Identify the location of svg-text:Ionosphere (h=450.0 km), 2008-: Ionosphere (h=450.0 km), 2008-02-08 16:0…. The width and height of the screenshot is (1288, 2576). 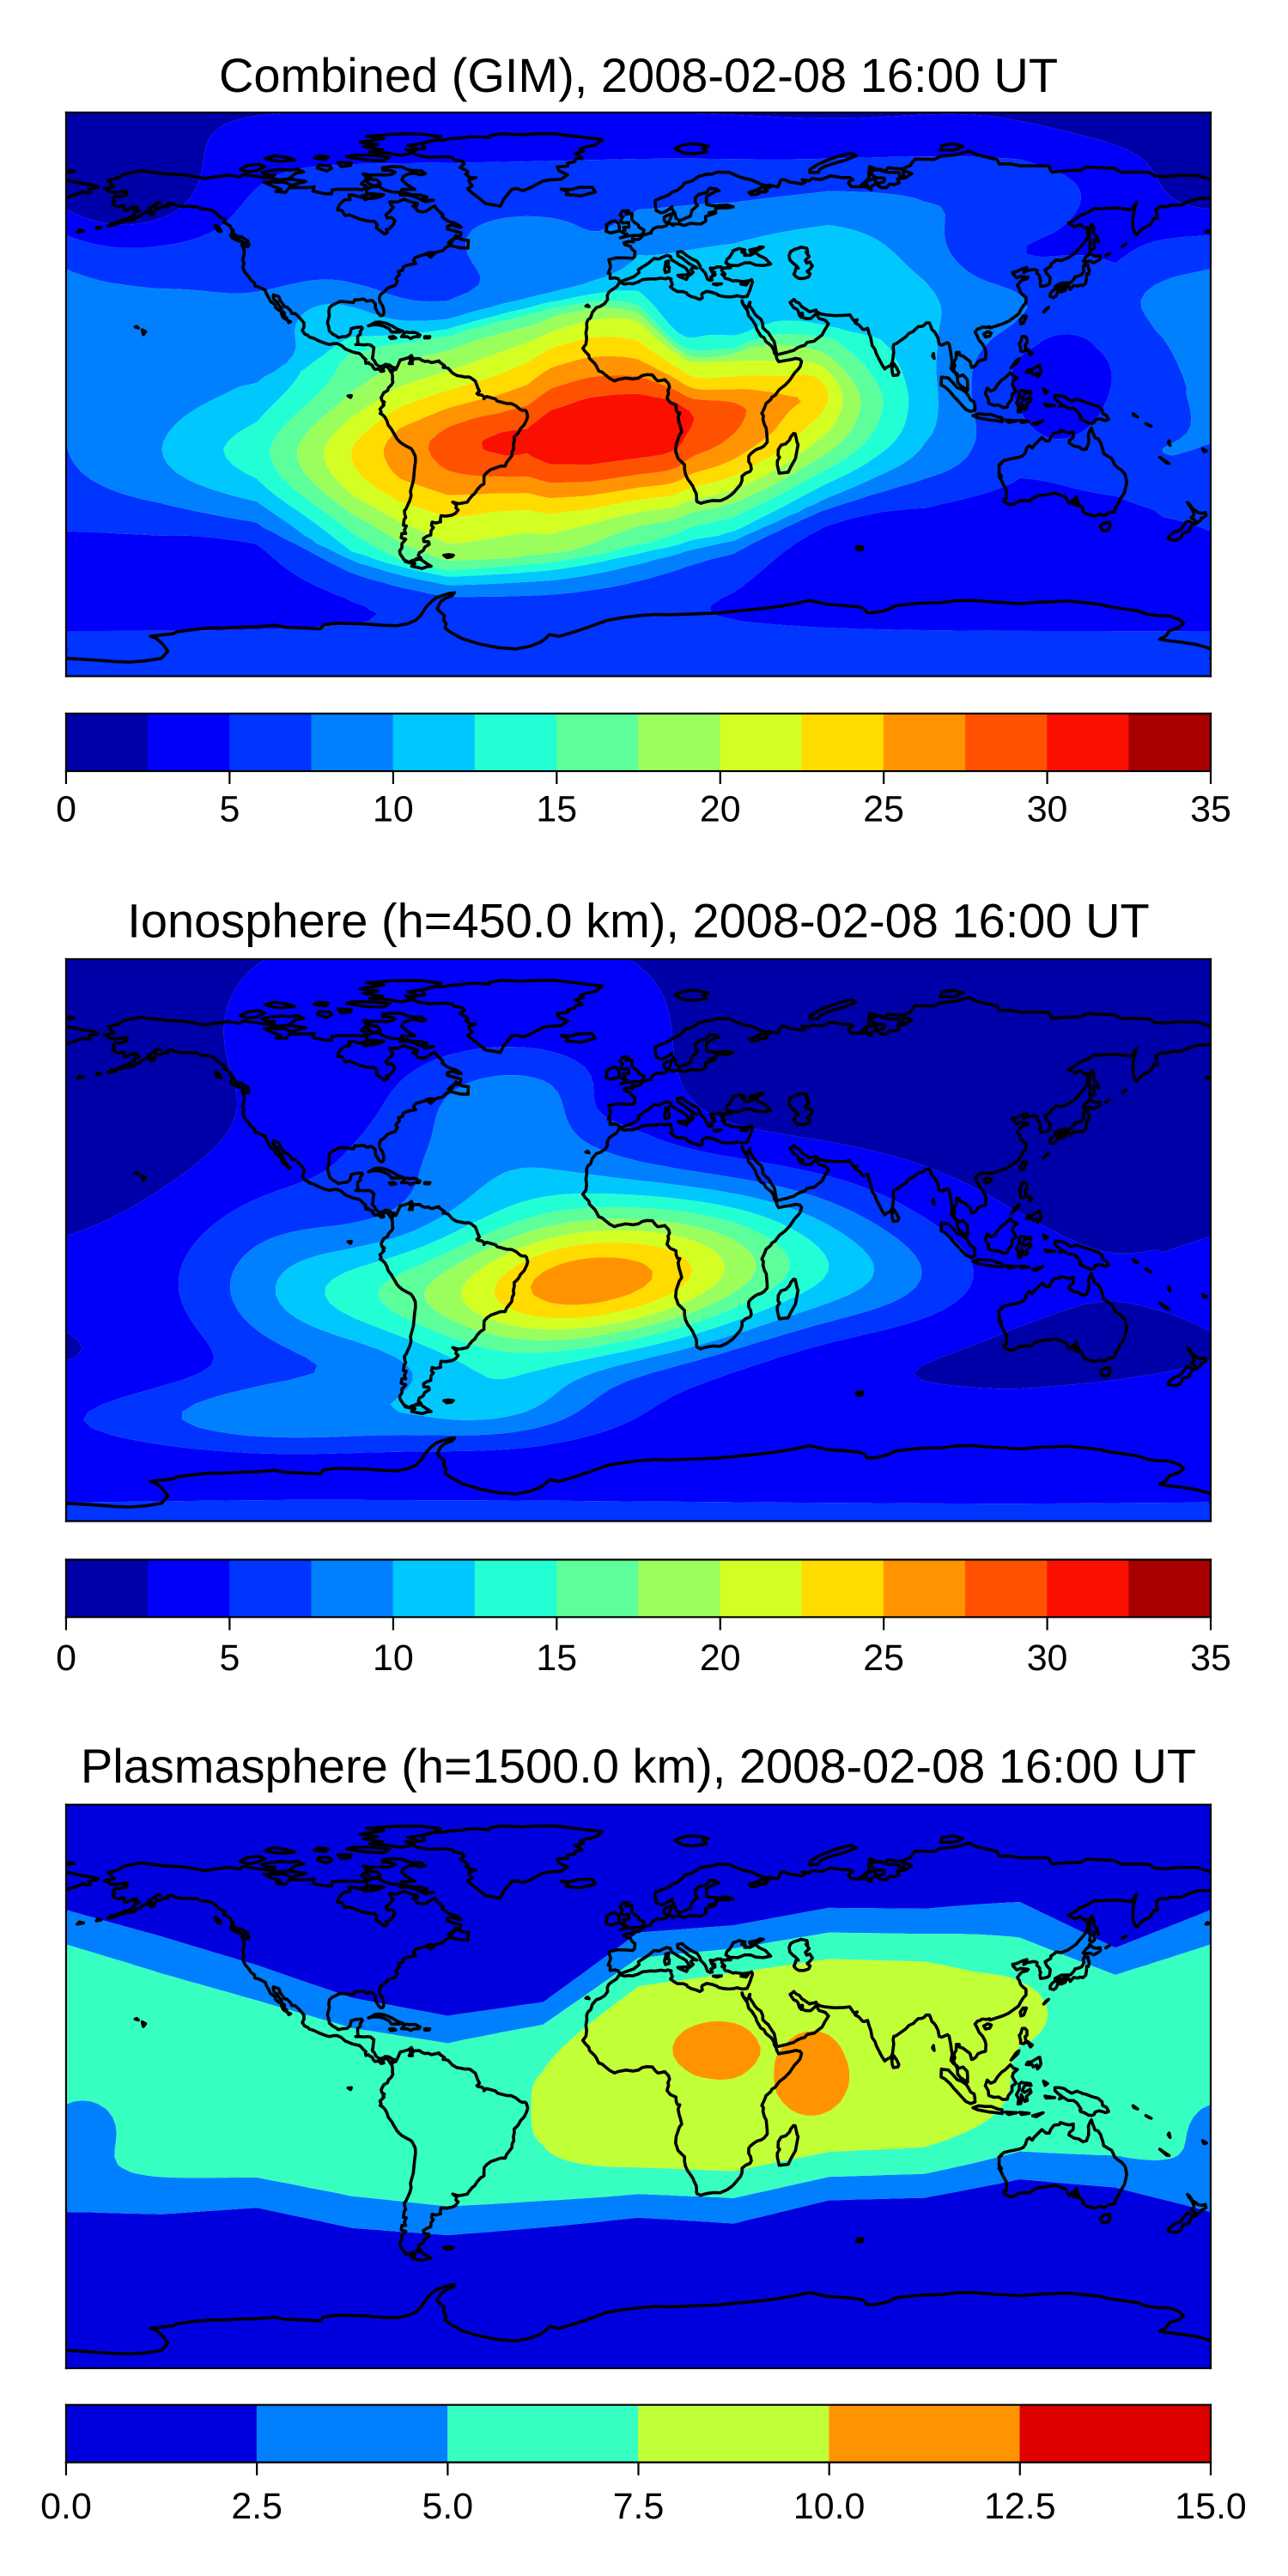
(638, 921).